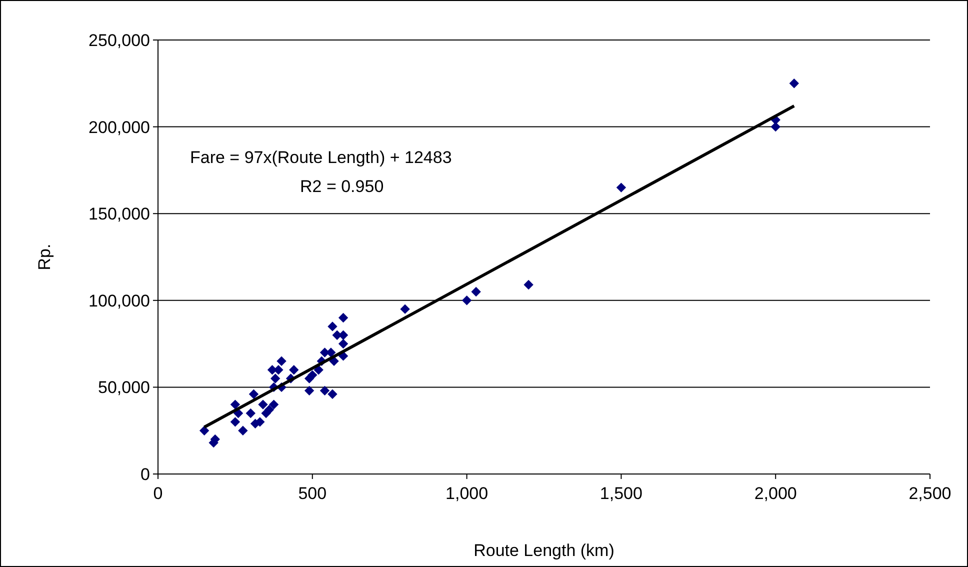  Describe the element at coordinates (158, 493) in the screenshot. I see `x-tick-label: 0` at that location.